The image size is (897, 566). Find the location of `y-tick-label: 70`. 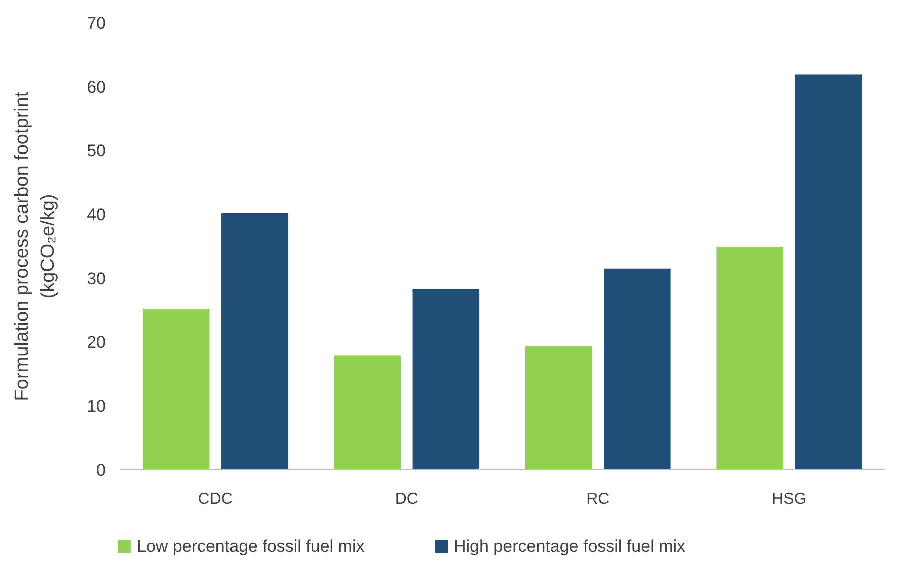

y-tick-label: 70 is located at coordinates (96, 23).